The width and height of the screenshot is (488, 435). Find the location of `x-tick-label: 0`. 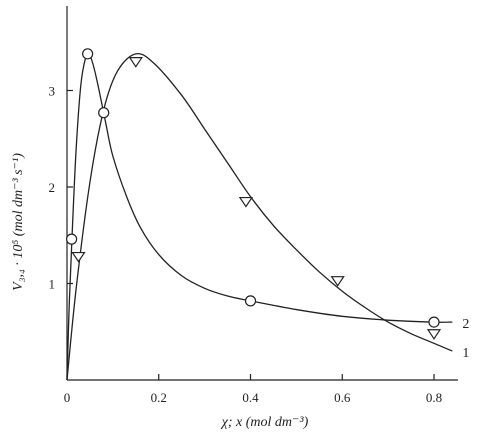

x-tick-label: 0 is located at coordinates (67, 397).